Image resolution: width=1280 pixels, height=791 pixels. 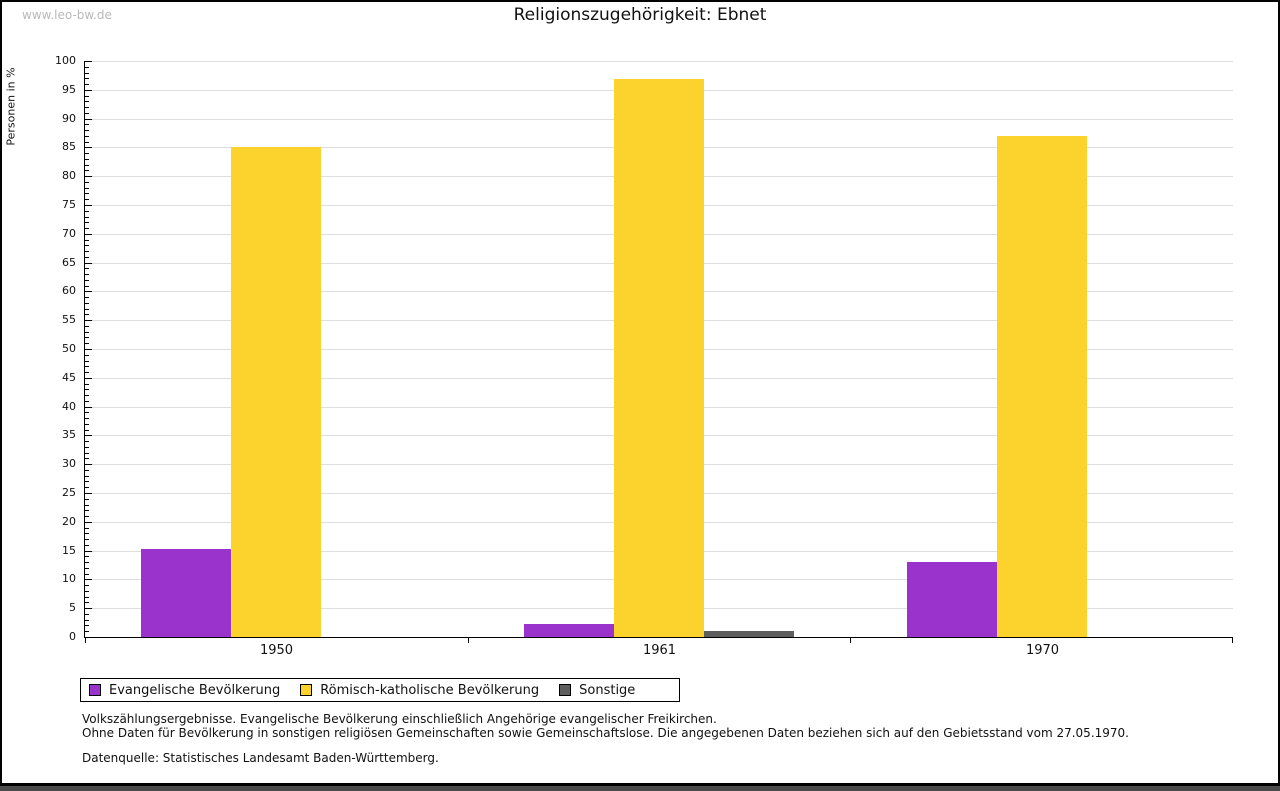 What do you see at coordinates (276, 650) in the screenshot?
I see `x-tick-label-1950: 1950` at bounding box center [276, 650].